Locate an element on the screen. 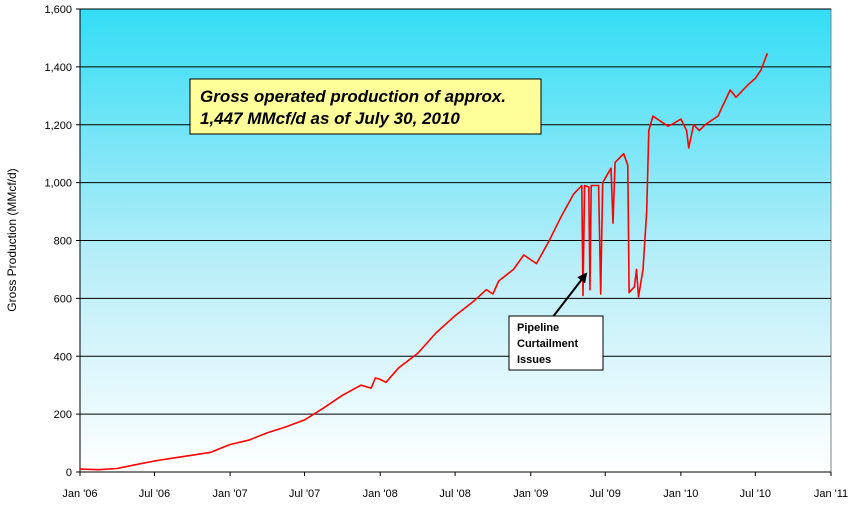 Image resolution: width=851 pixels, height=509 pixels. y-tick-label-6: 1,200 is located at coordinates (58, 126).